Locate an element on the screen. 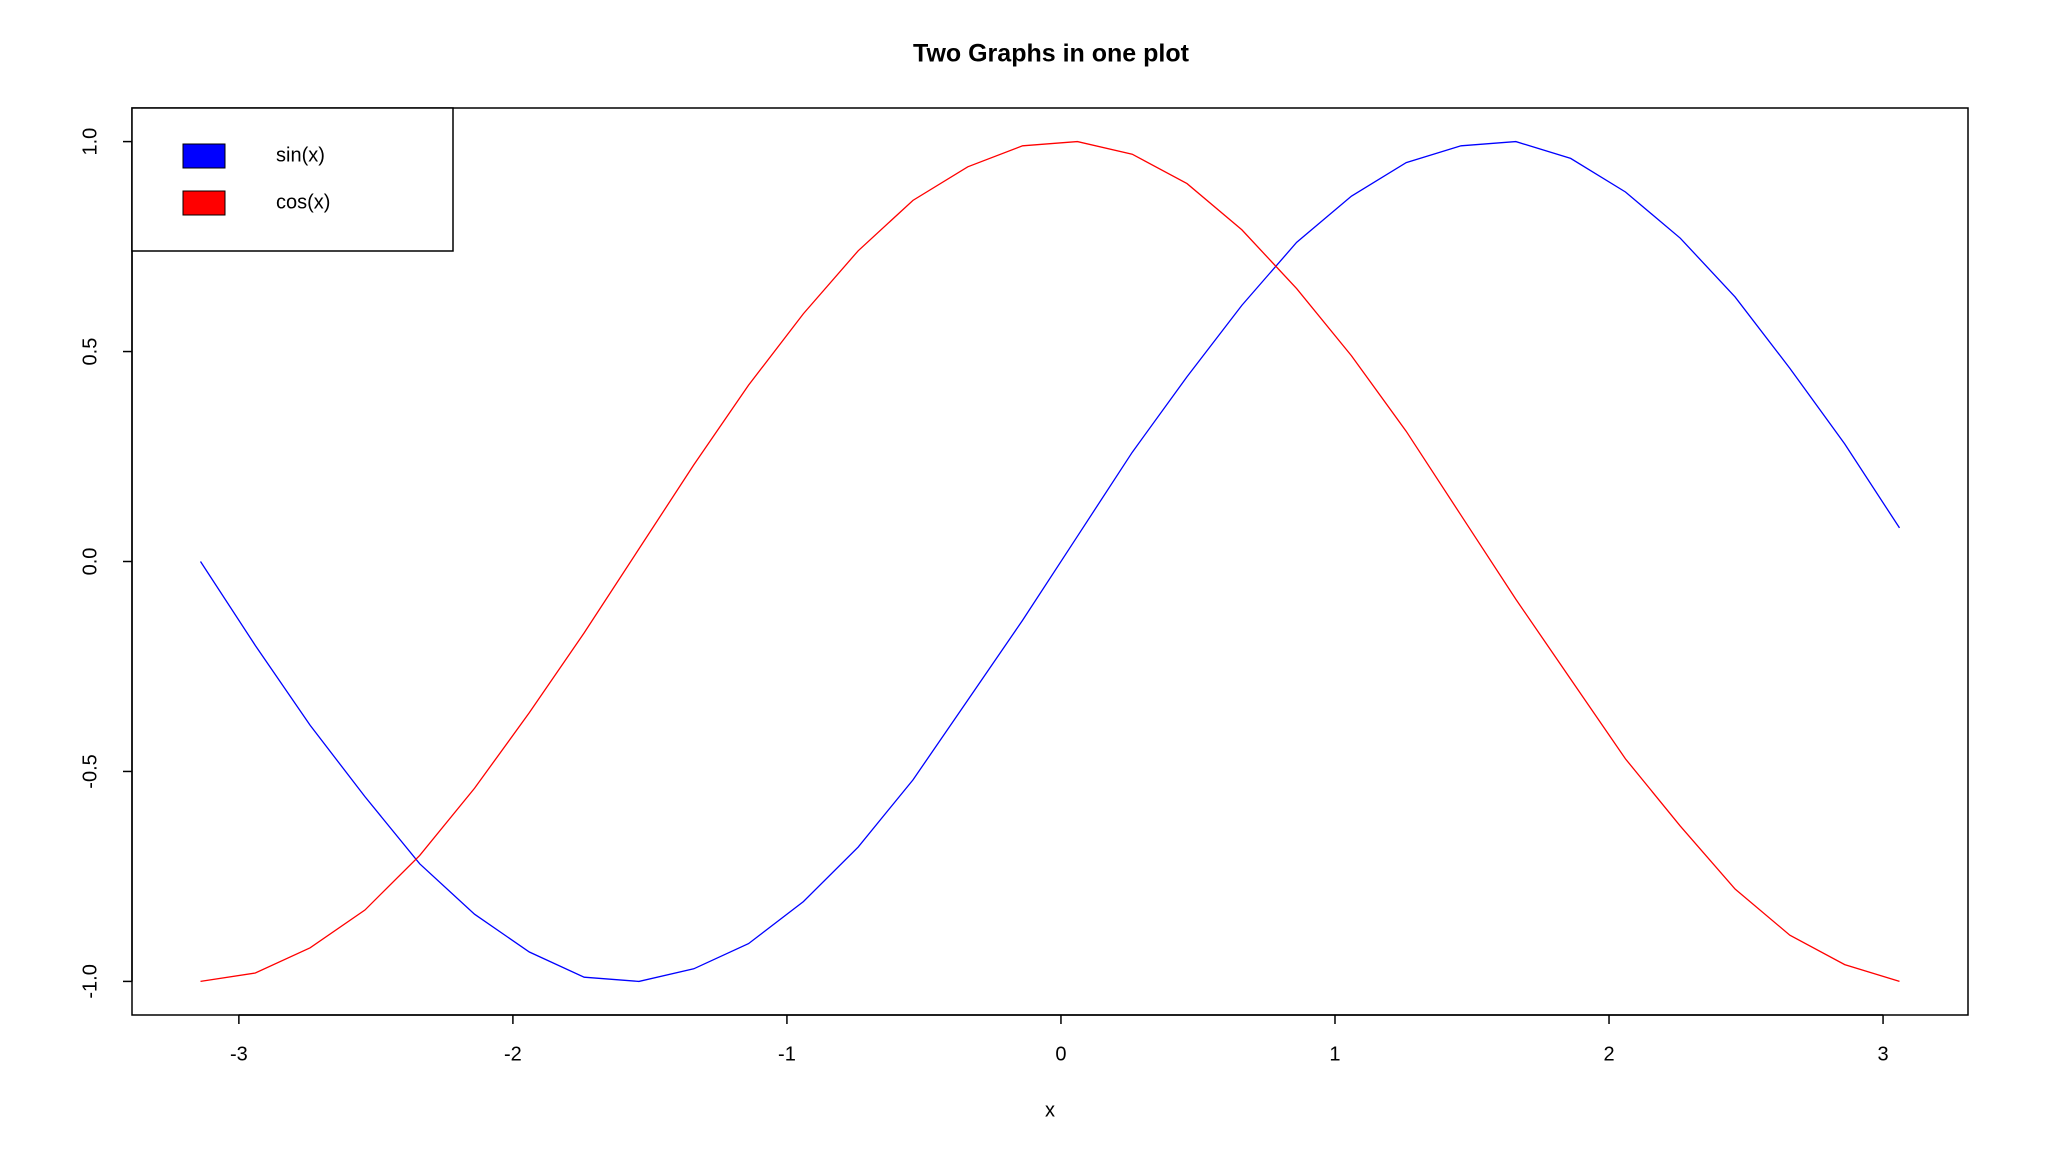  legend-box is located at coordinates (292, 179).